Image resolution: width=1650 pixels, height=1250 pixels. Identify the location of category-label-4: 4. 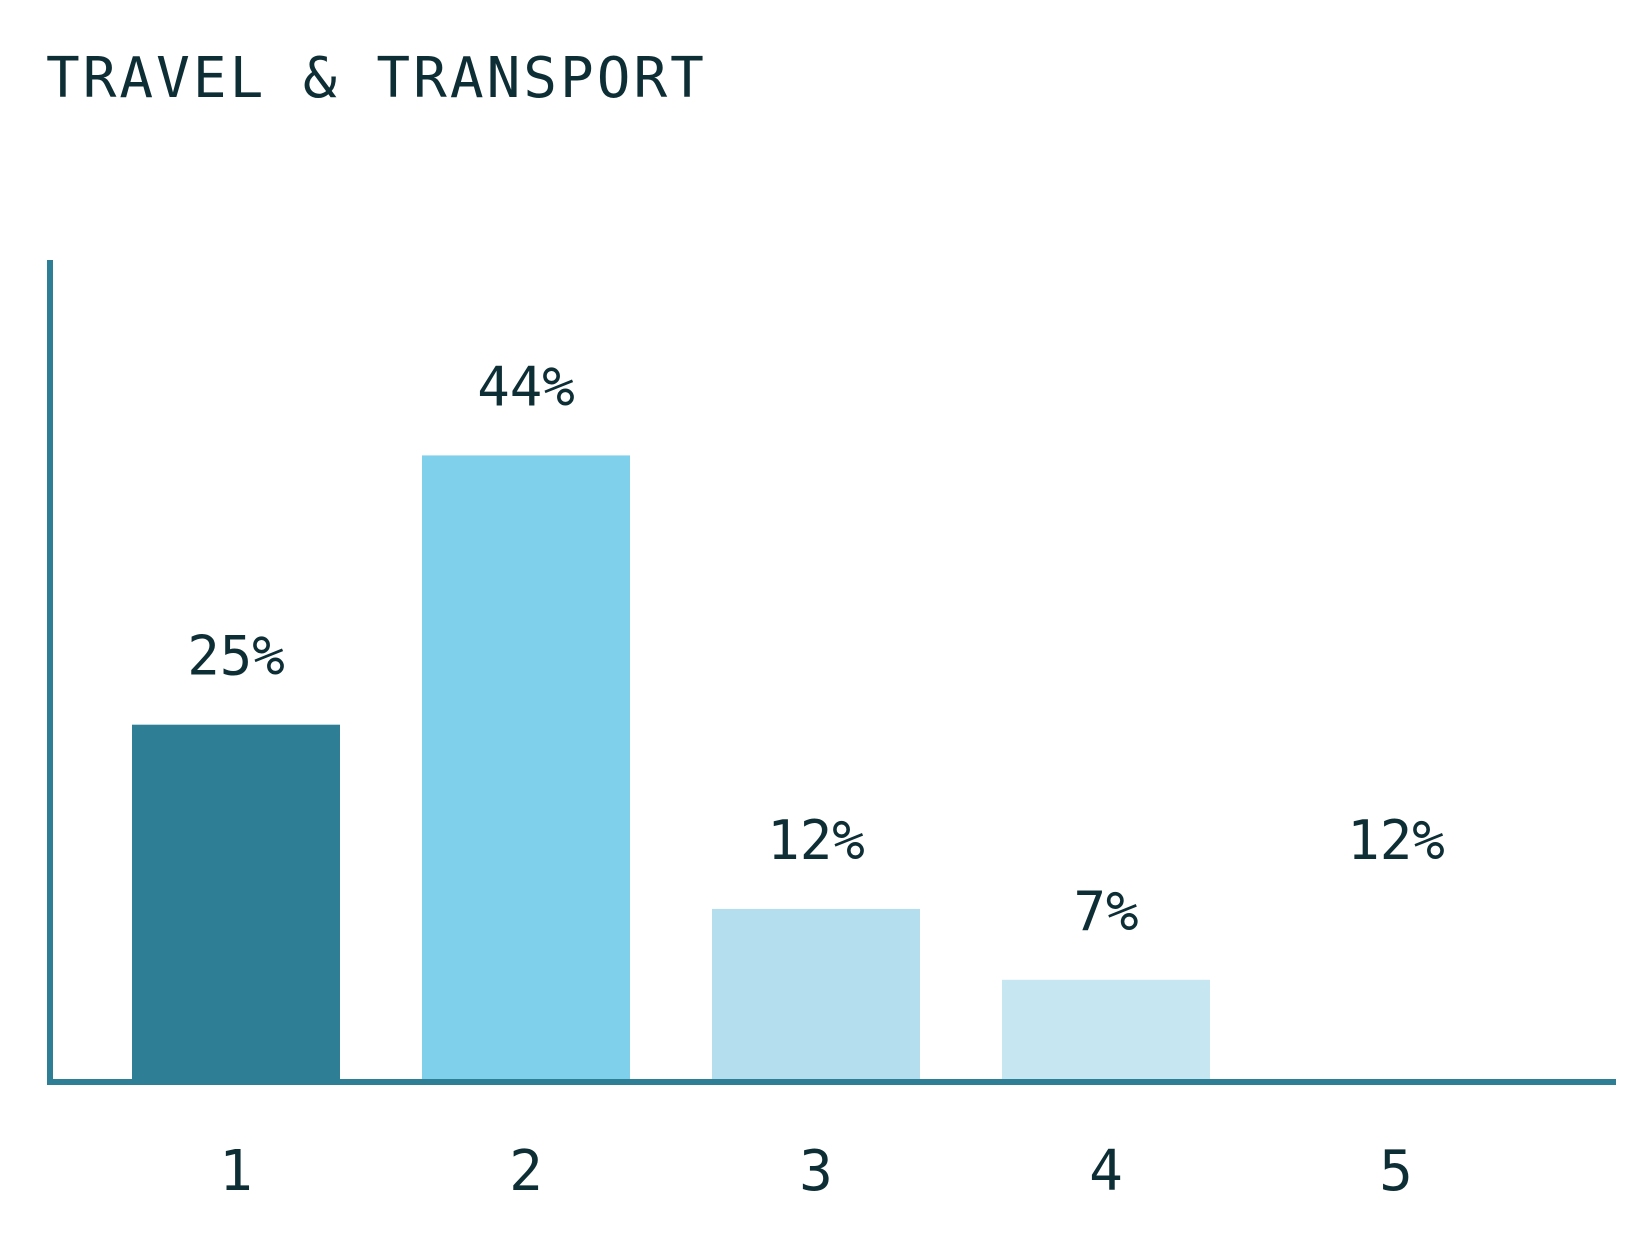
(1106, 1171).